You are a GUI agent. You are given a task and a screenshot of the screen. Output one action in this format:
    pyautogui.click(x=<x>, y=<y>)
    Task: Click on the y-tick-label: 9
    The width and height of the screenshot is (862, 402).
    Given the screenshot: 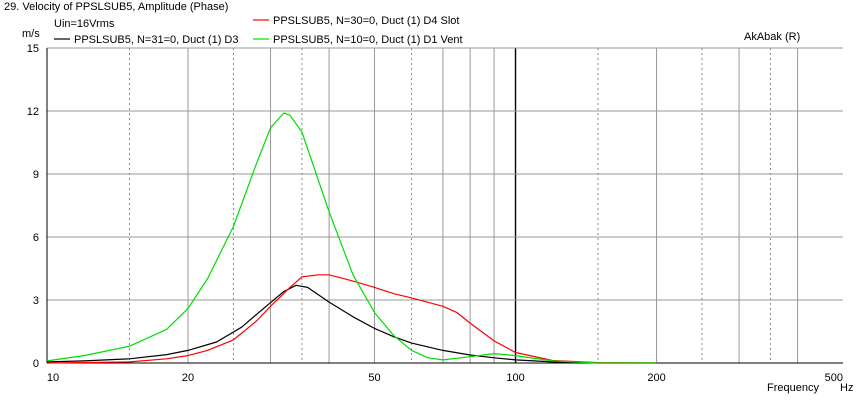 What is the action you would take?
    pyautogui.click(x=36, y=175)
    